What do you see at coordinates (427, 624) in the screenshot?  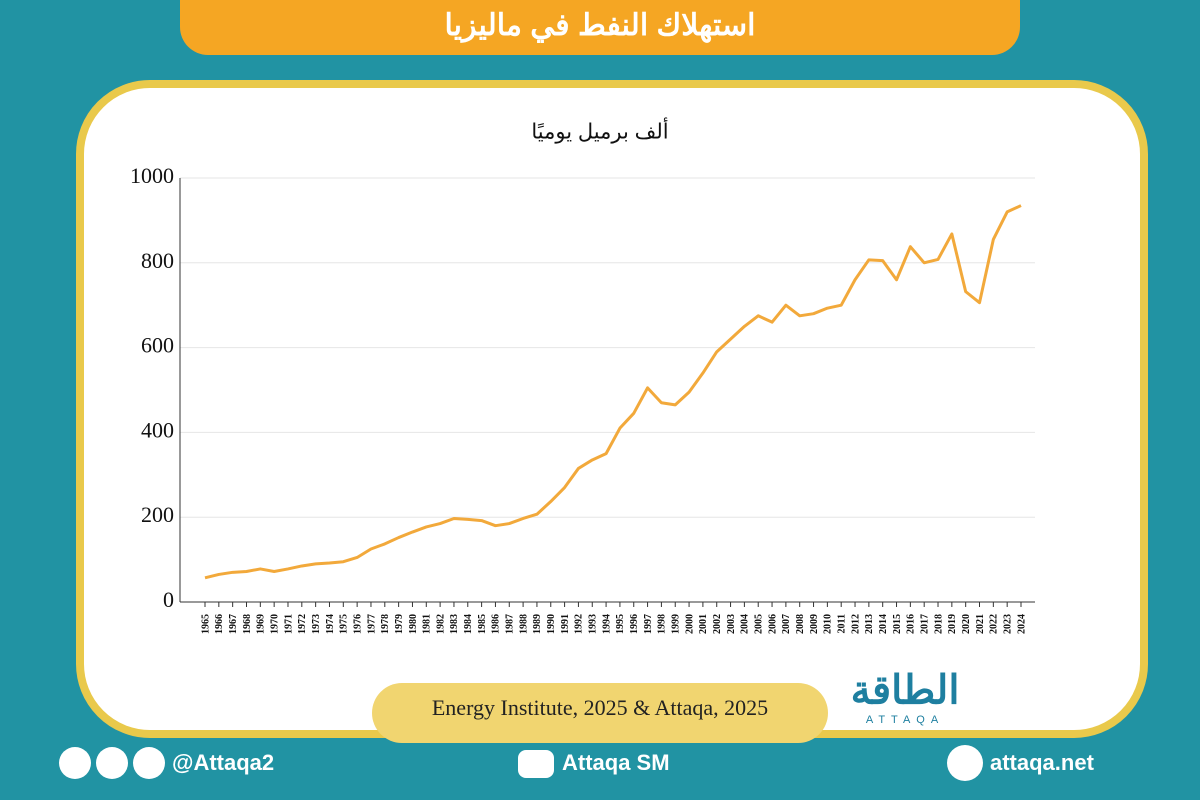 I see `x-tick-label: 1981` at bounding box center [427, 624].